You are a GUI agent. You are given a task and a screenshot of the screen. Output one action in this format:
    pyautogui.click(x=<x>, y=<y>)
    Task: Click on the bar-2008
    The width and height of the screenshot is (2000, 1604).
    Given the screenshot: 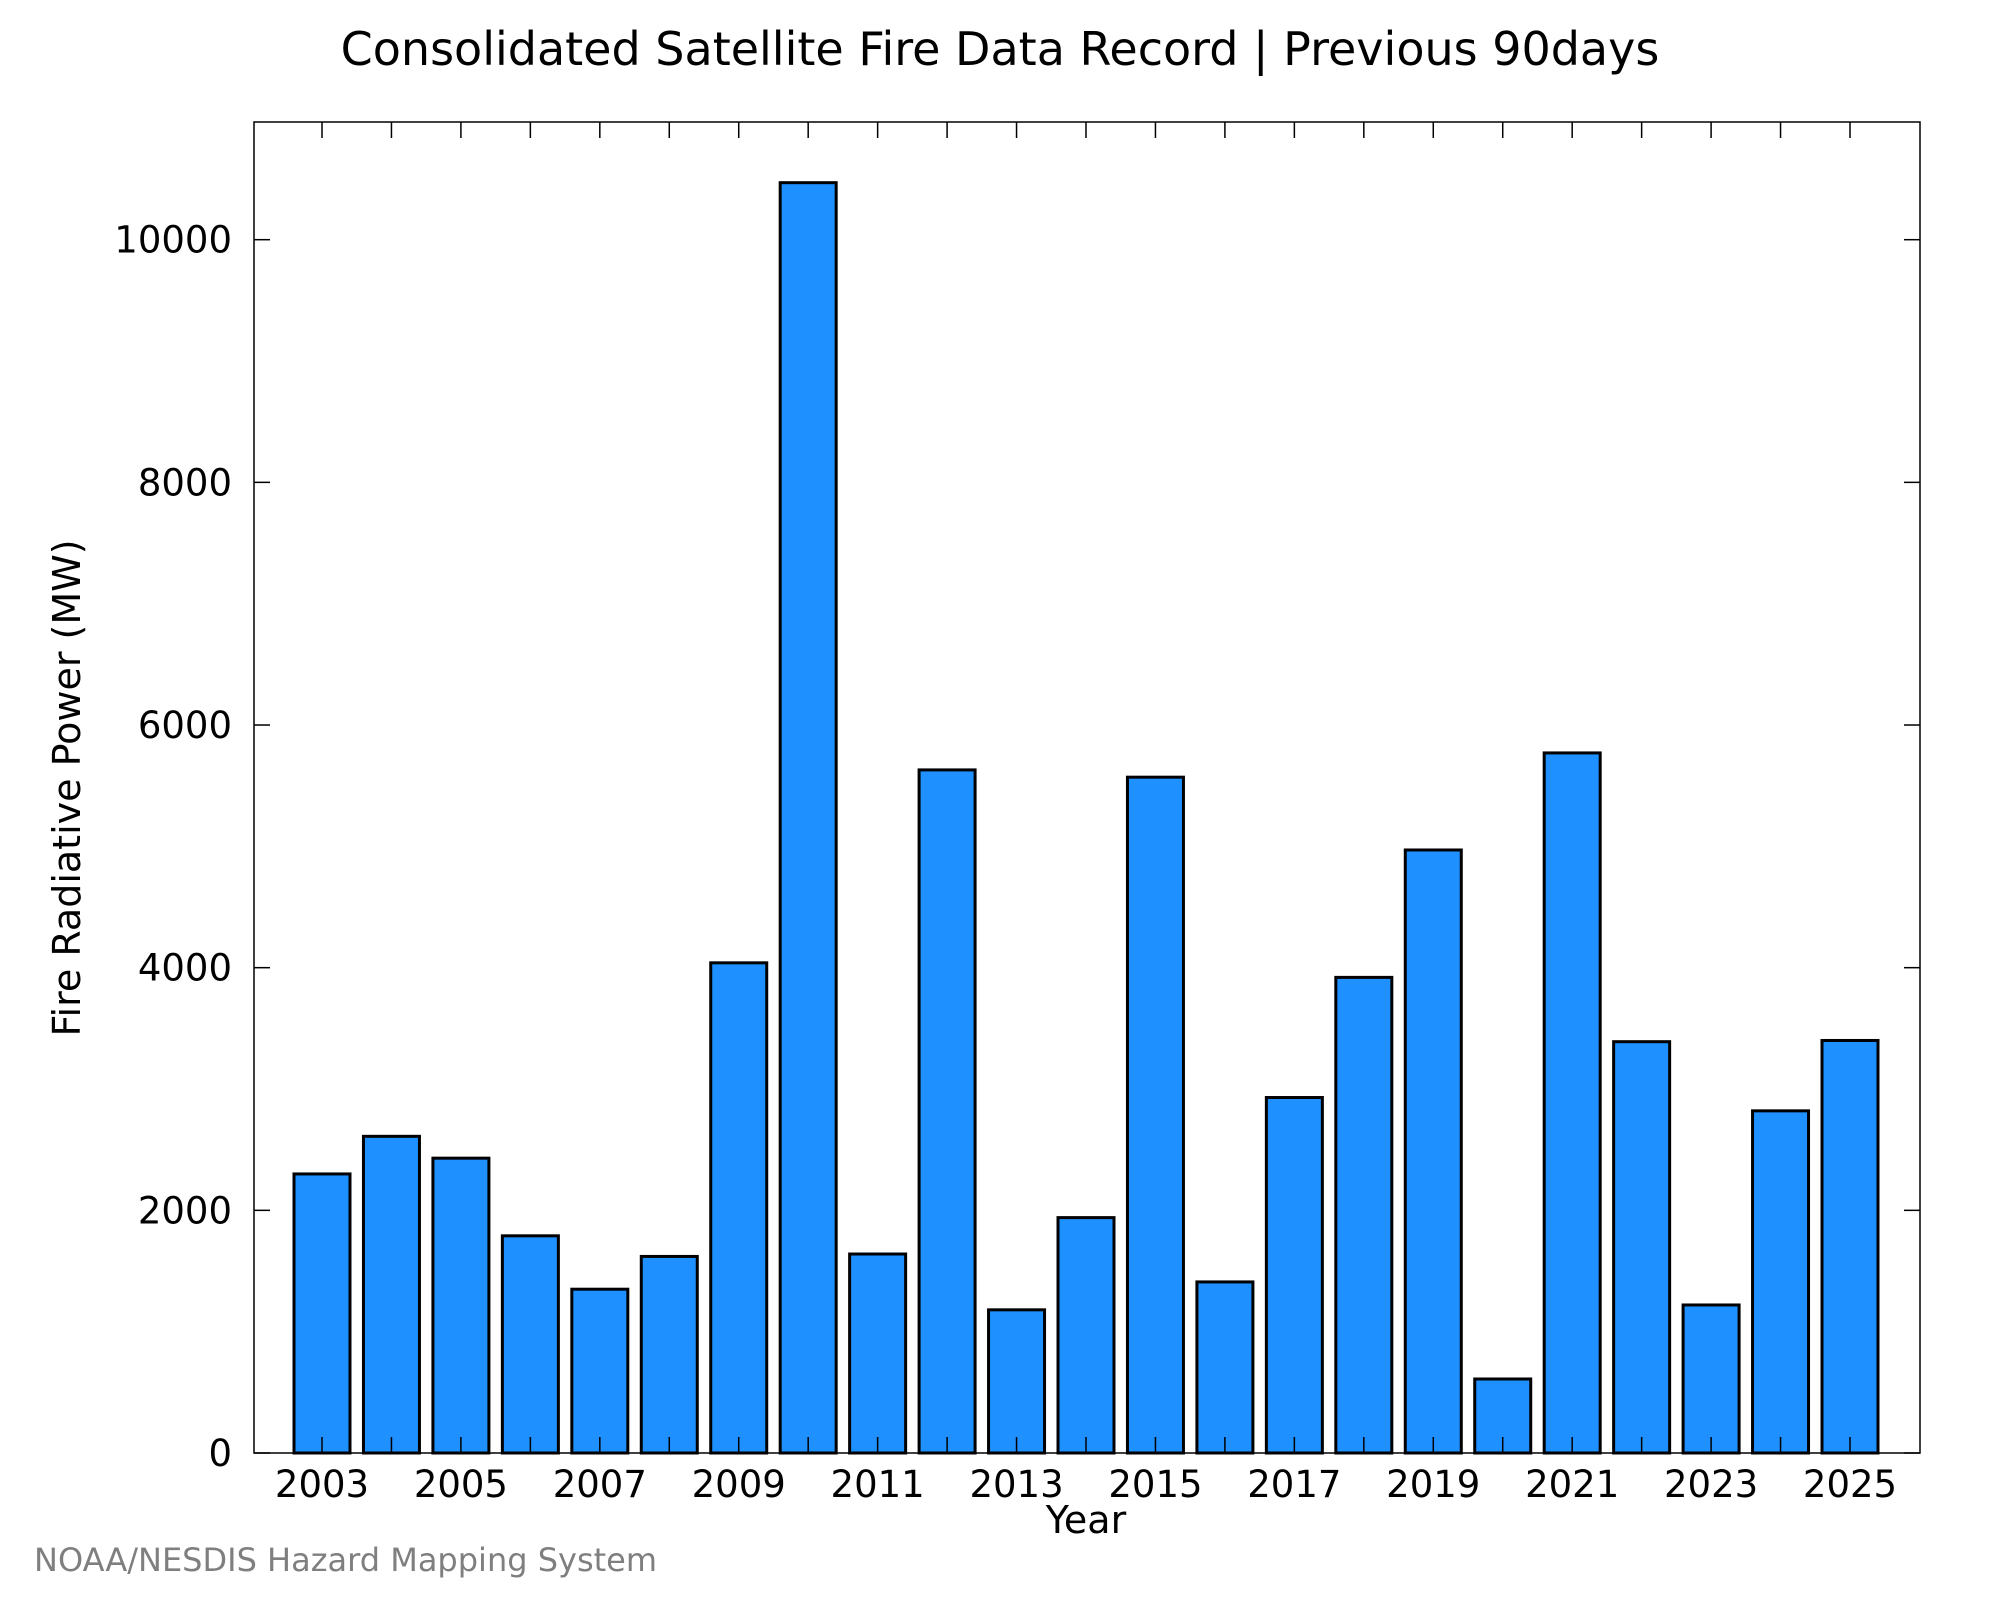 What is the action you would take?
    pyautogui.click(x=669, y=1354)
    